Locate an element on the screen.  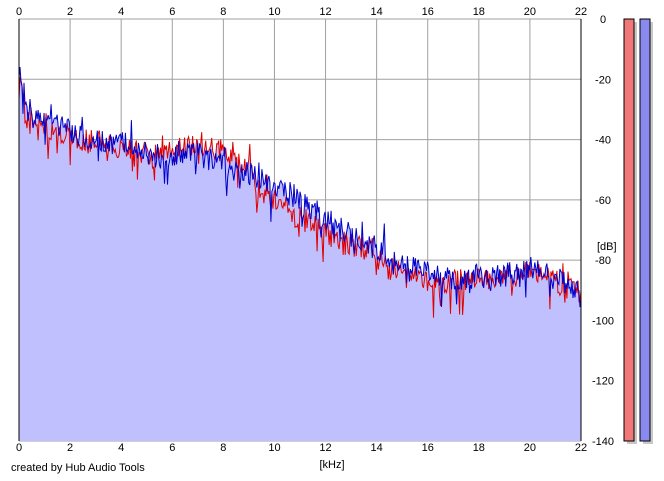
x-tick-label-bottom: 8 is located at coordinates (223, 448).